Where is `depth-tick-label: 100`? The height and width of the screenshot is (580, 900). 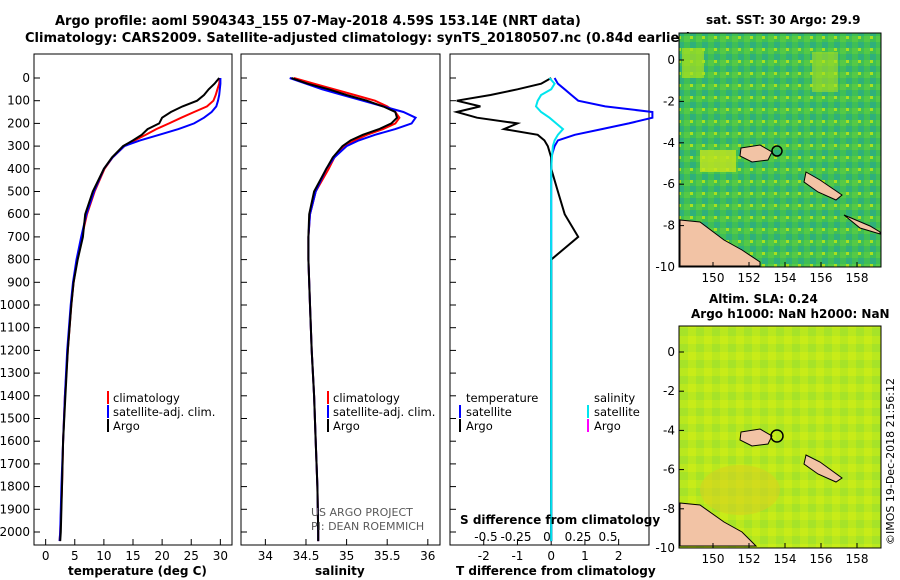
depth-tick-label: 100 is located at coordinates (18, 101).